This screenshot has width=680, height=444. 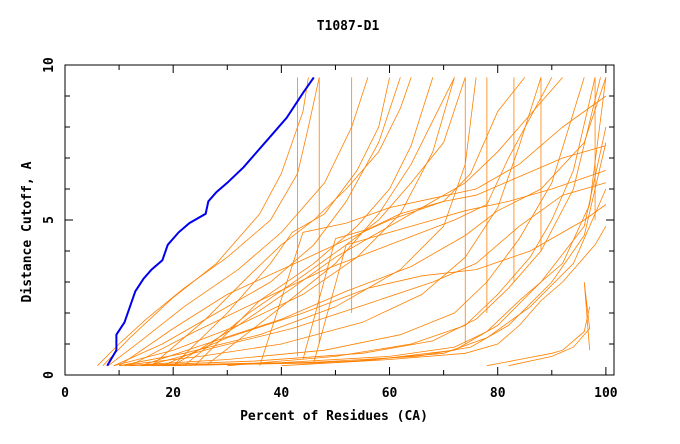 I want to click on y-tick-label: 10, so click(x=49, y=65).